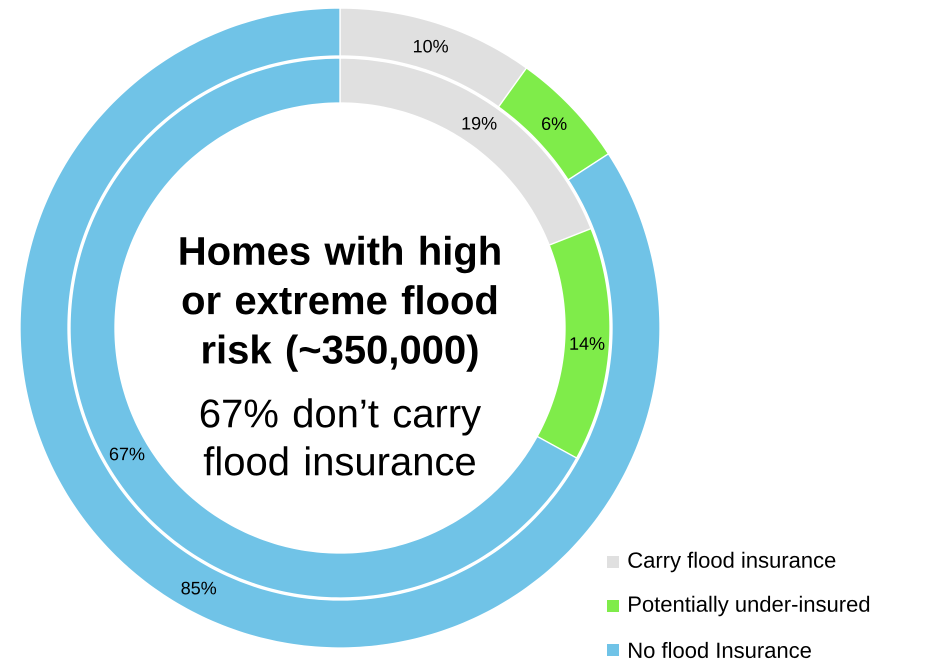 This screenshot has width=933, height=662. What do you see at coordinates (340, 304) in the screenshot?
I see `text: Homes with high or extreme flood risk (~350,000)` at bounding box center [340, 304].